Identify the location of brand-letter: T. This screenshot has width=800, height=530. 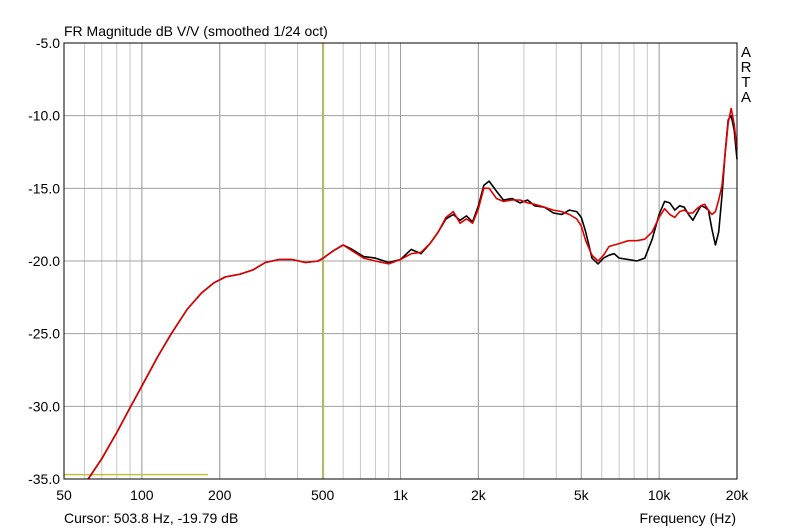
(745, 82).